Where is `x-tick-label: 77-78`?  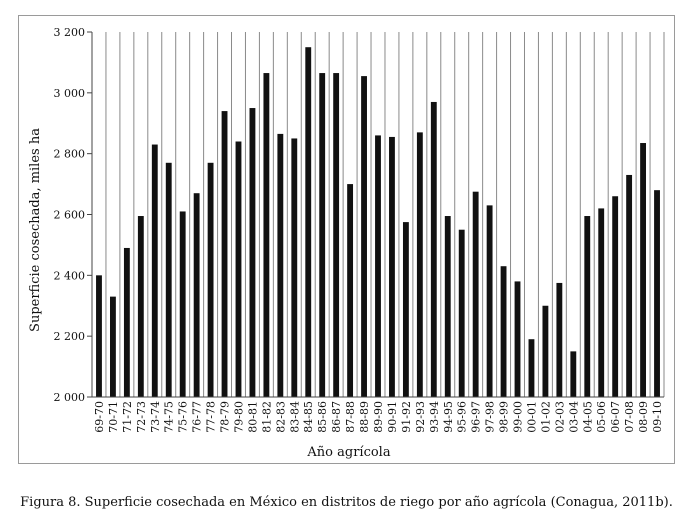
x-tick-label: 77-78 is located at coordinates (211, 417).